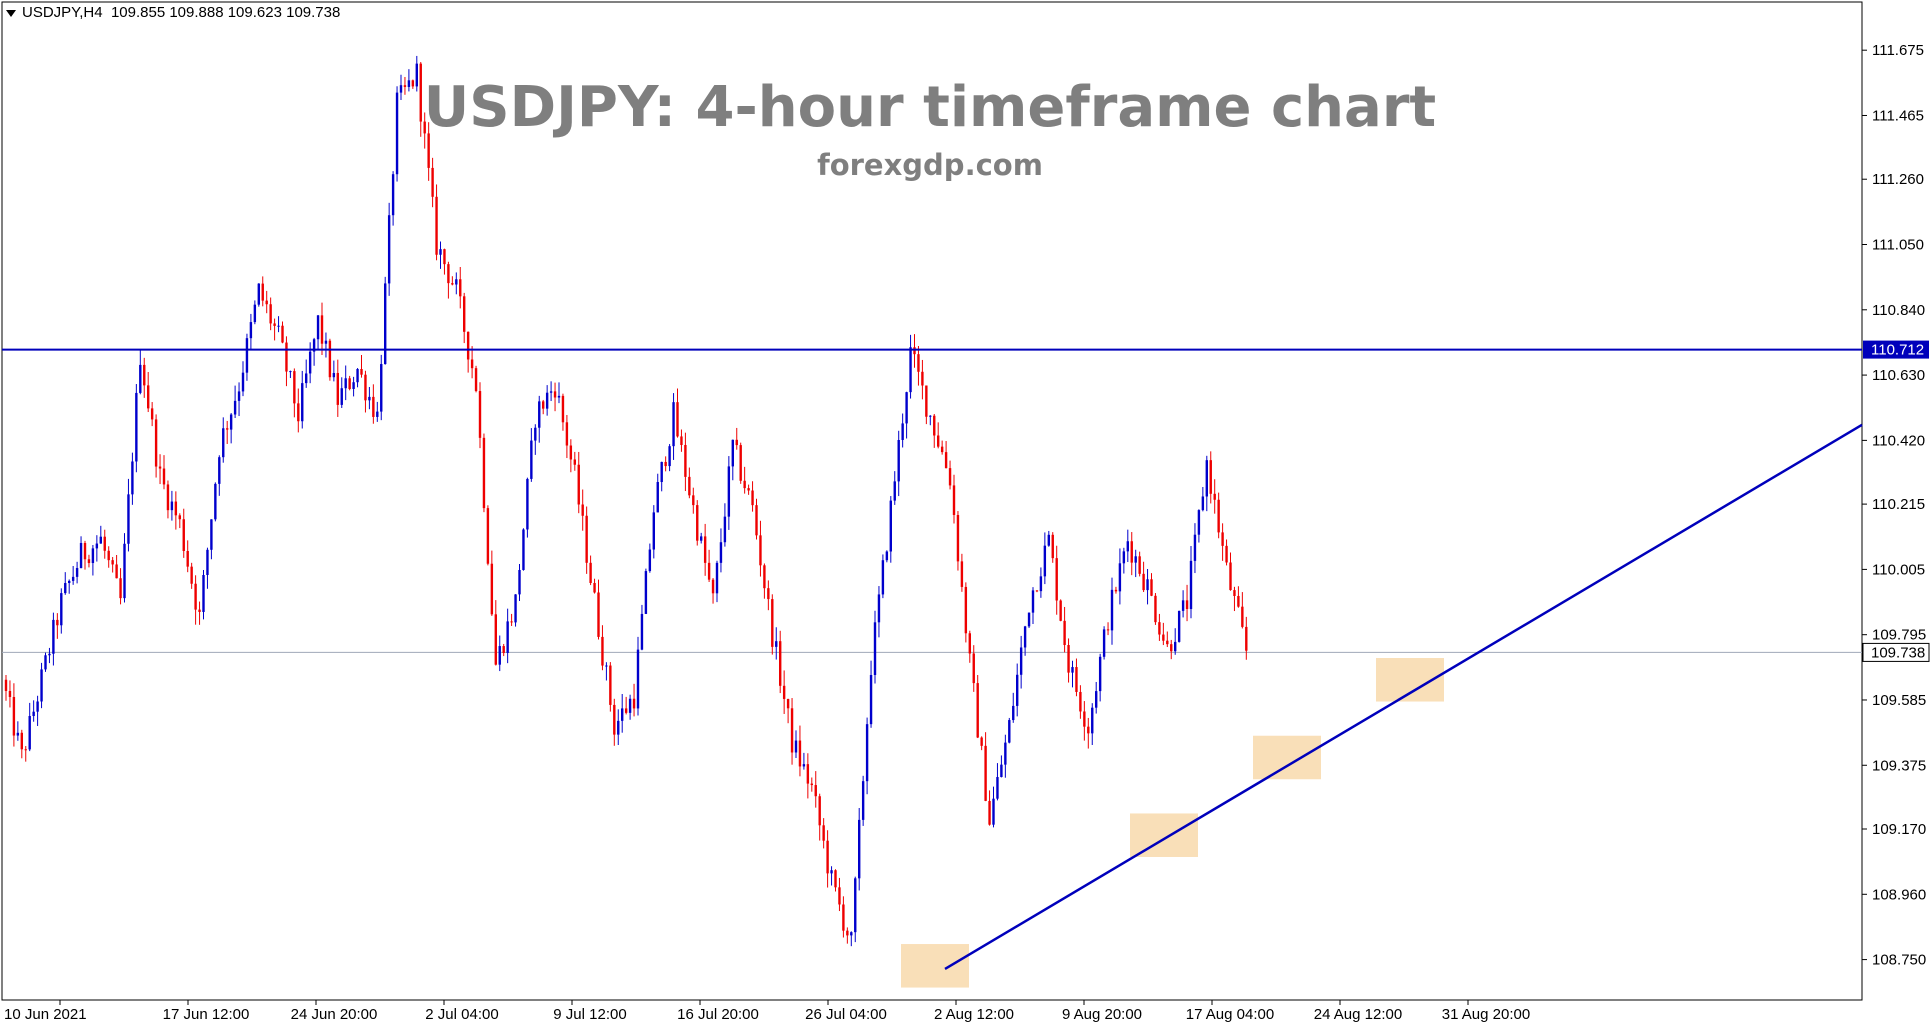 The height and width of the screenshot is (1023, 1930). I want to click on current-price-tag, so click(1896, 652).